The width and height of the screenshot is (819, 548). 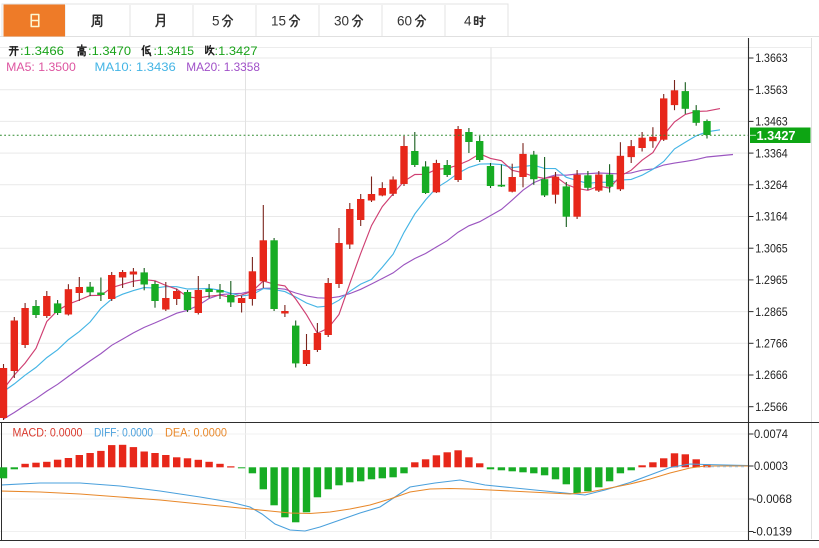 I want to click on svg-text: 1.2666, so click(x=771, y=376).